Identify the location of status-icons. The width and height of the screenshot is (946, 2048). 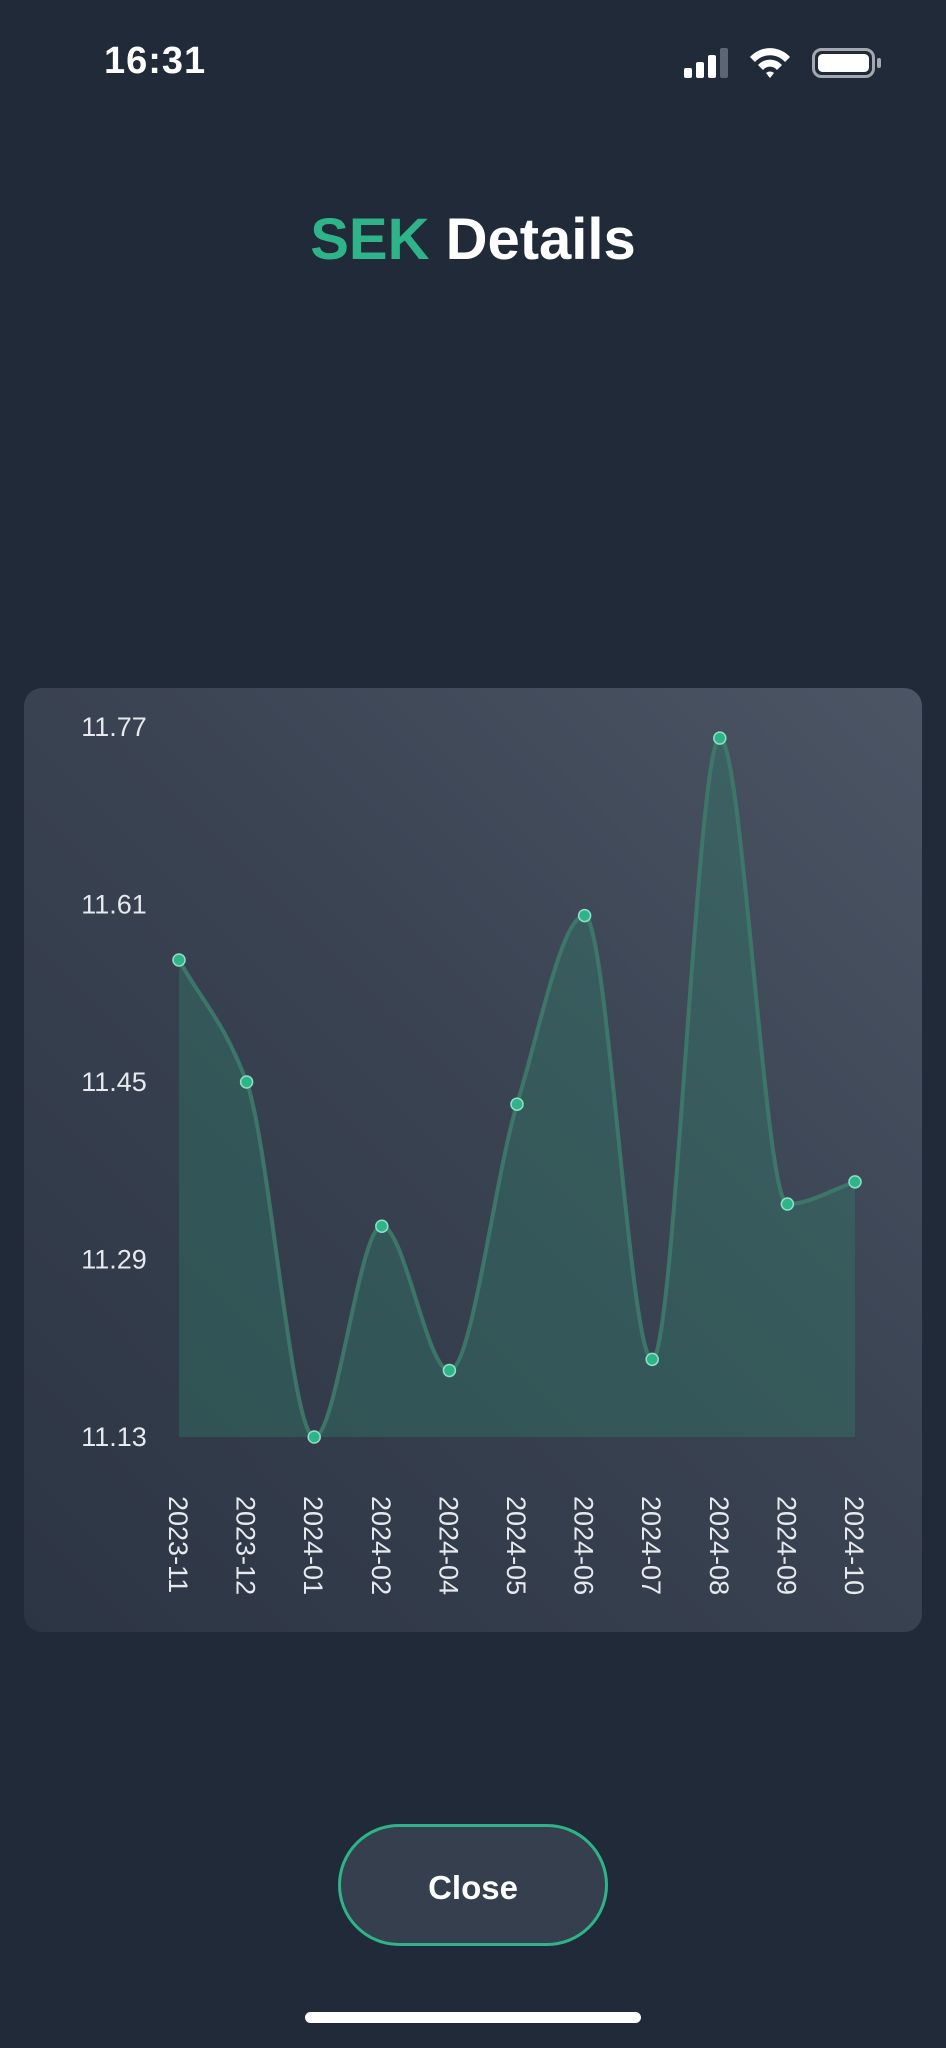
(782, 63).